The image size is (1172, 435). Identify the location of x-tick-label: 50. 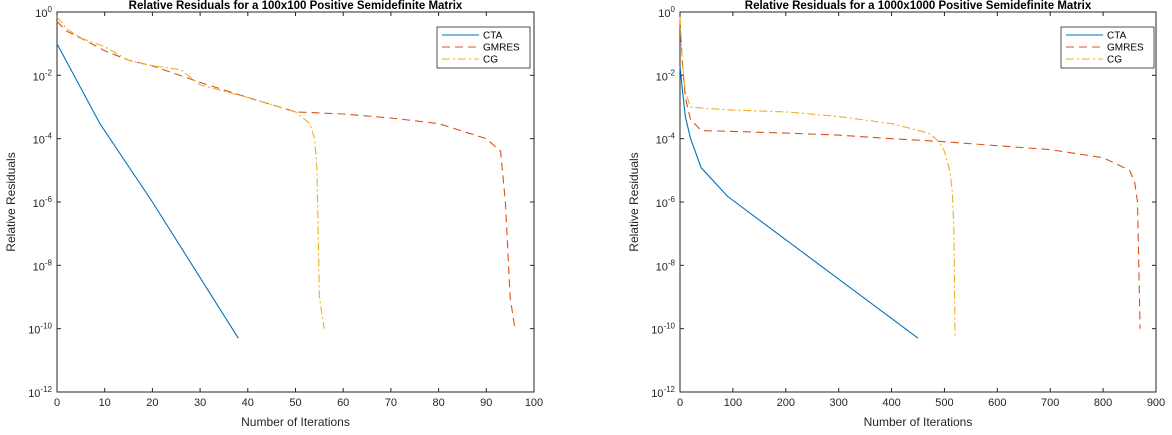
(295, 403).